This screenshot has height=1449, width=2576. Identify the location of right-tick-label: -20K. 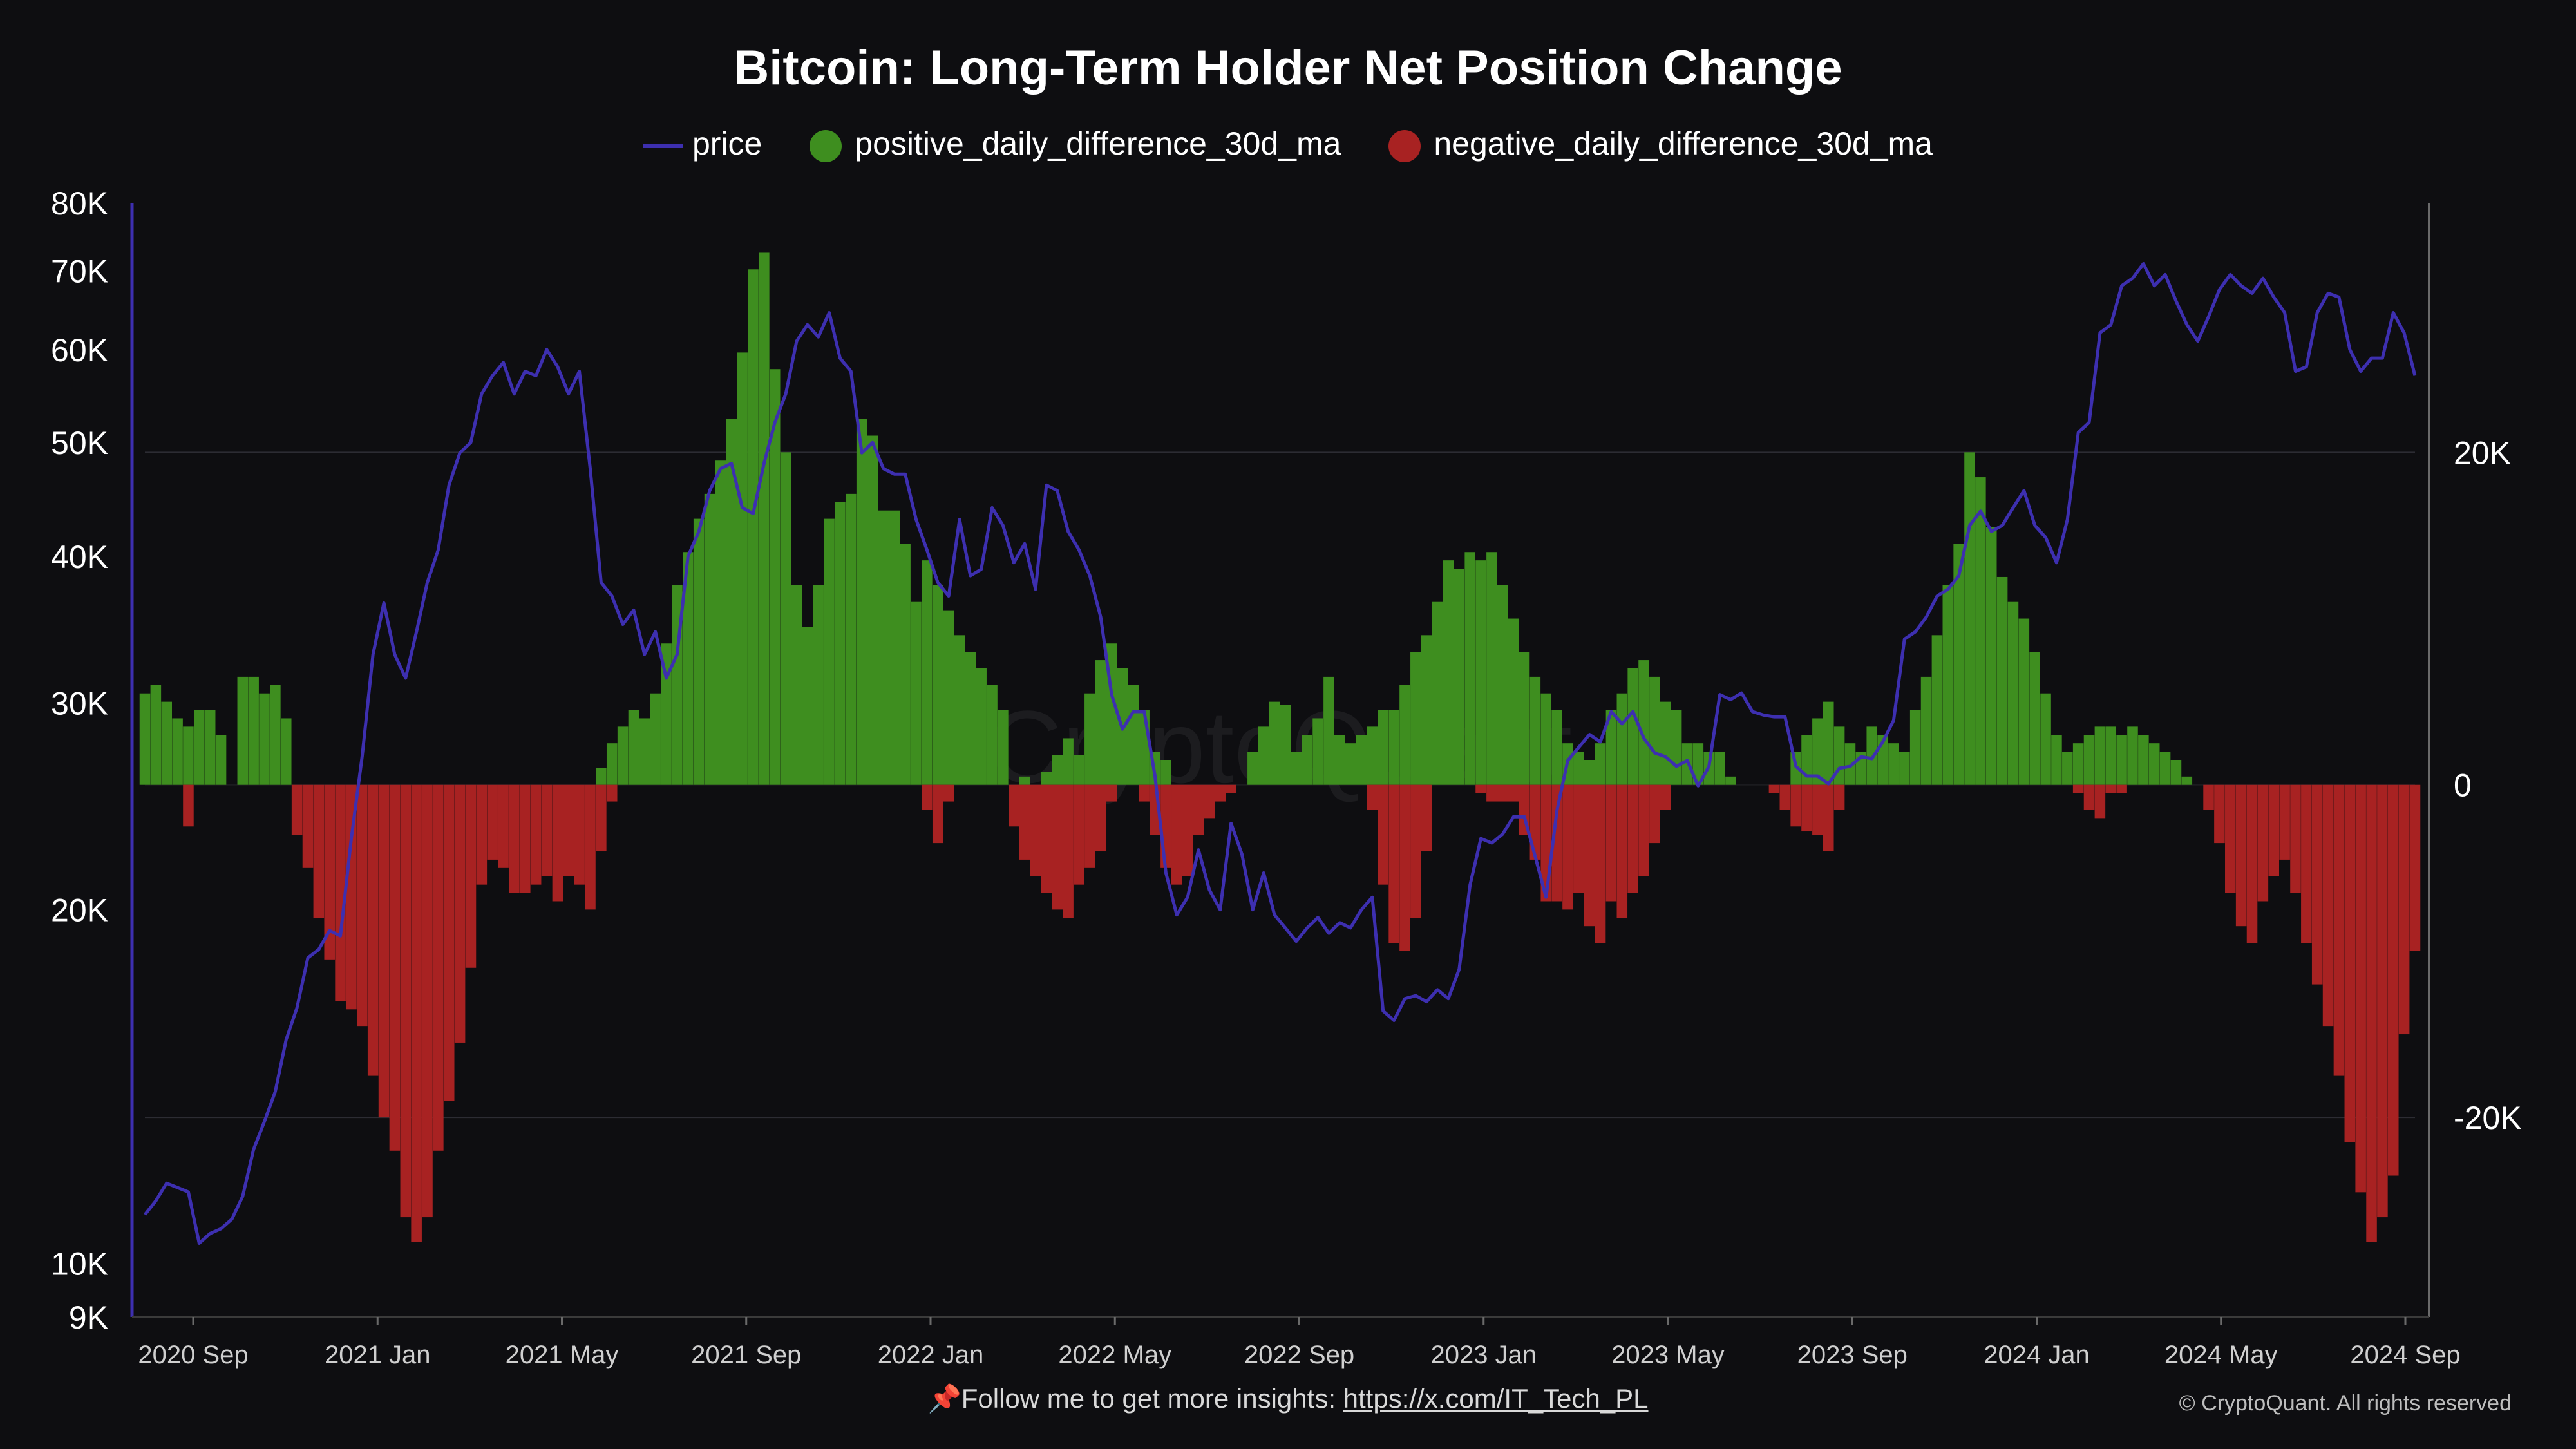
(2488, 1118).